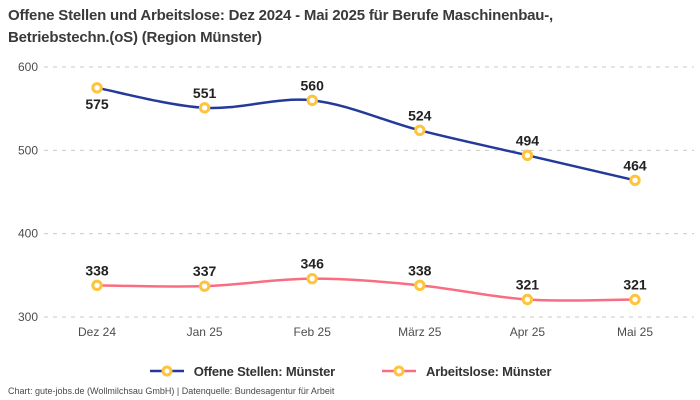 This screenshot has height=400, width=700. What do you see at coordinates (28, 67) in the screenshot?
I see `y-tick-label: 600` at bounding box center [28, 67].